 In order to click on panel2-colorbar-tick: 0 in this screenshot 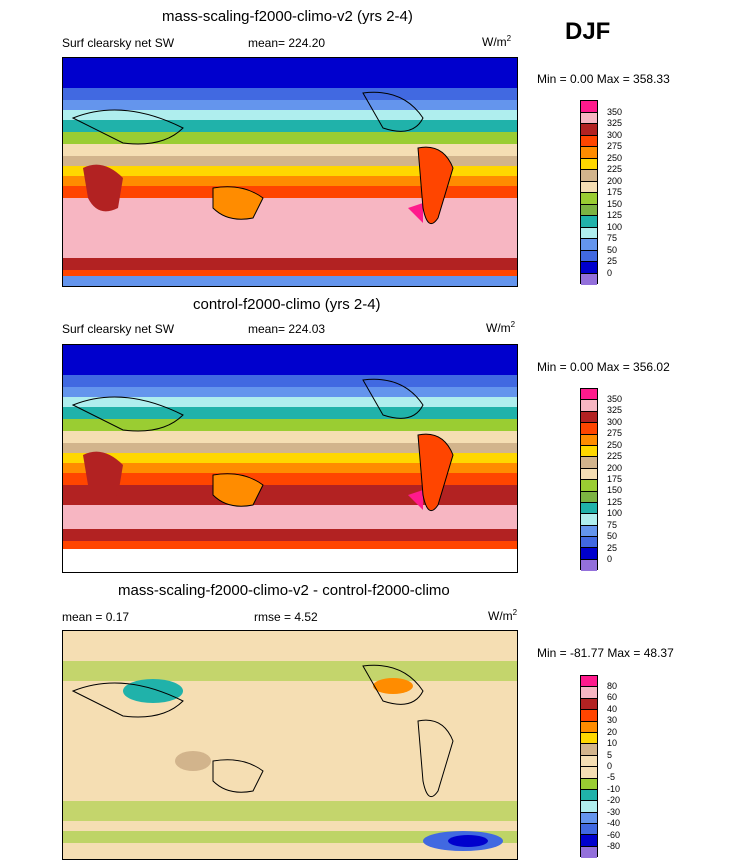, I will do `click(610, 559)`.